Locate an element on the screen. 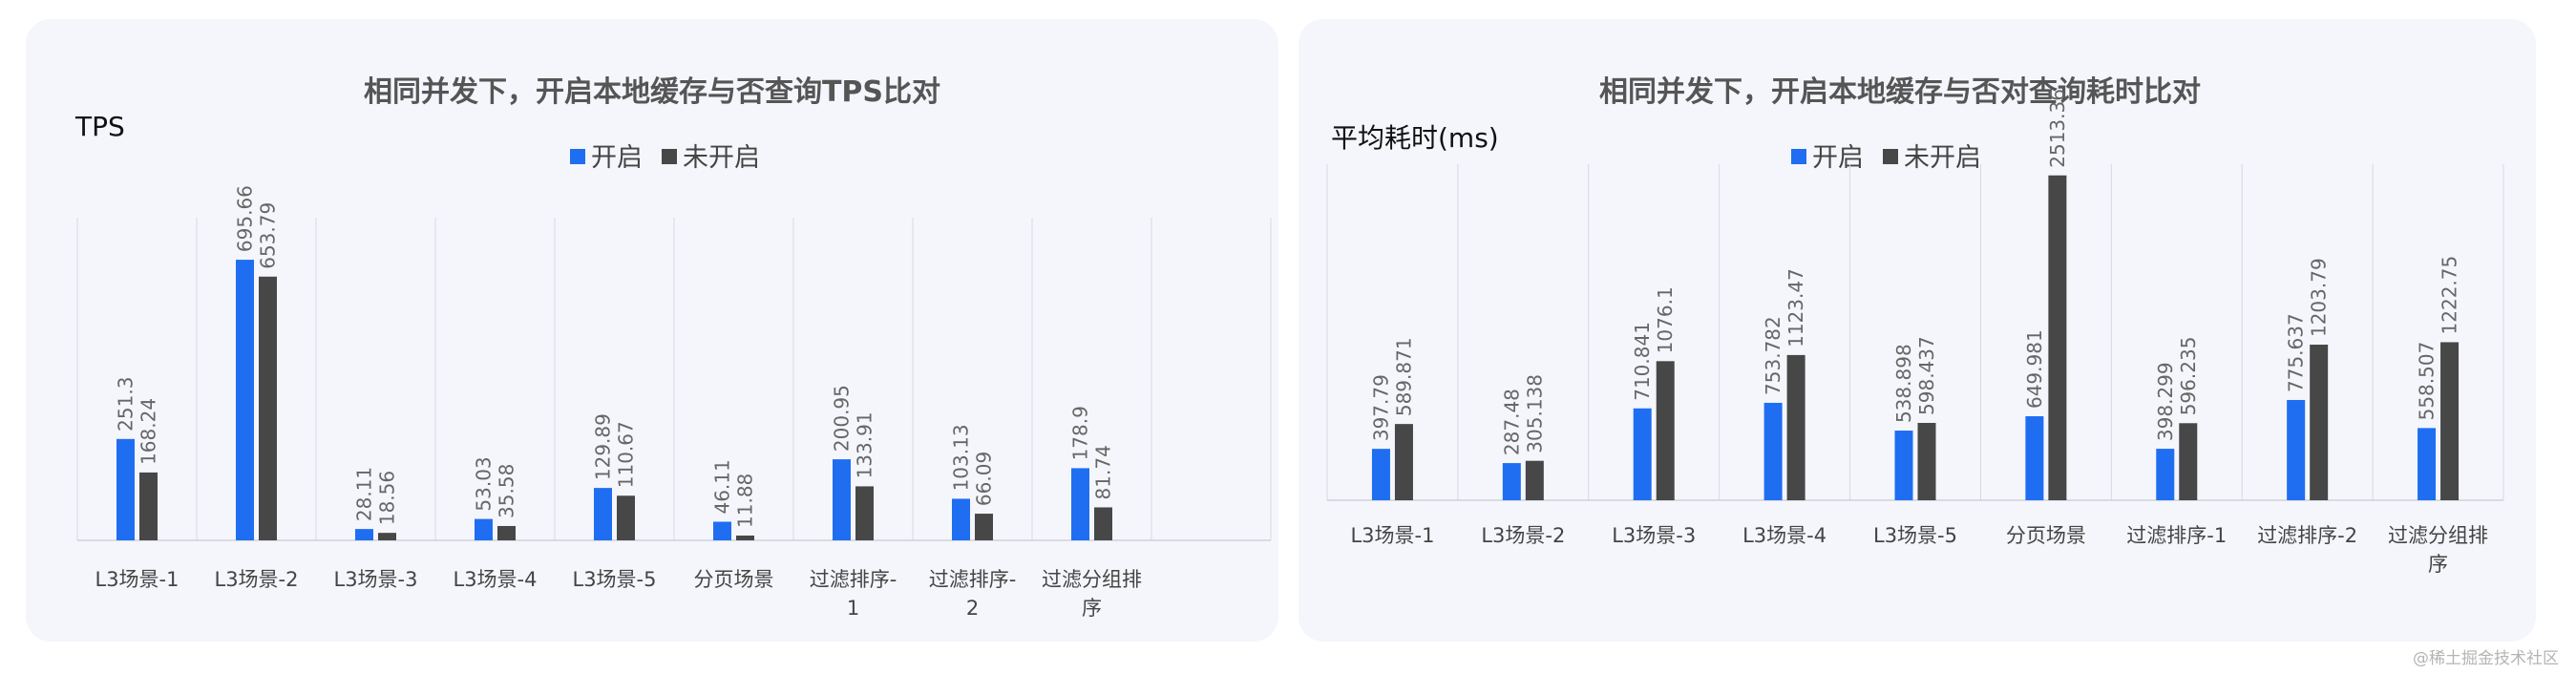 The width and height of the screenshot is (2576, 674). data-label-on: 397.79 is located at coordinates (1380, 407).